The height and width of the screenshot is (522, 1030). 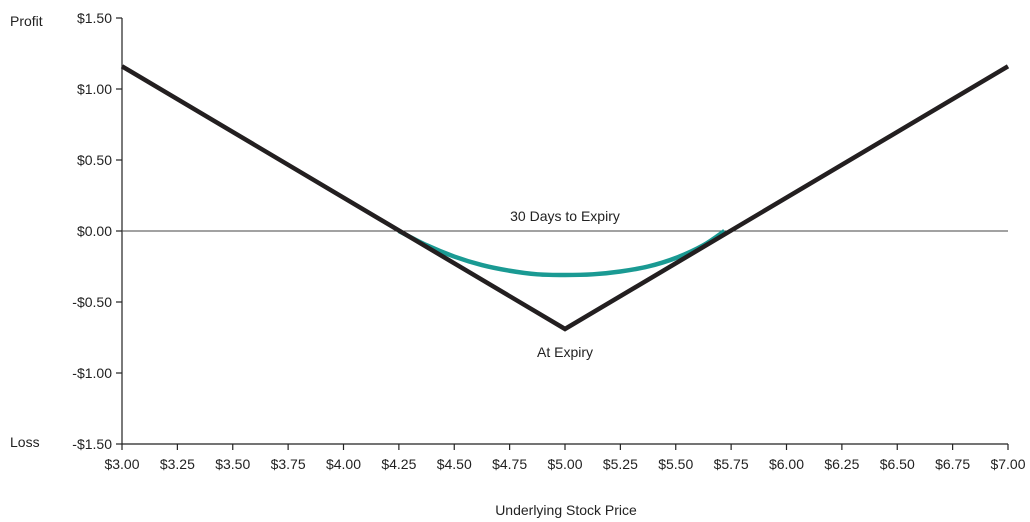 What do you see at coordinates (232, 464) in the screenshot?
I see `x-tick-label: $3.50` at bounding box center [232, 464].